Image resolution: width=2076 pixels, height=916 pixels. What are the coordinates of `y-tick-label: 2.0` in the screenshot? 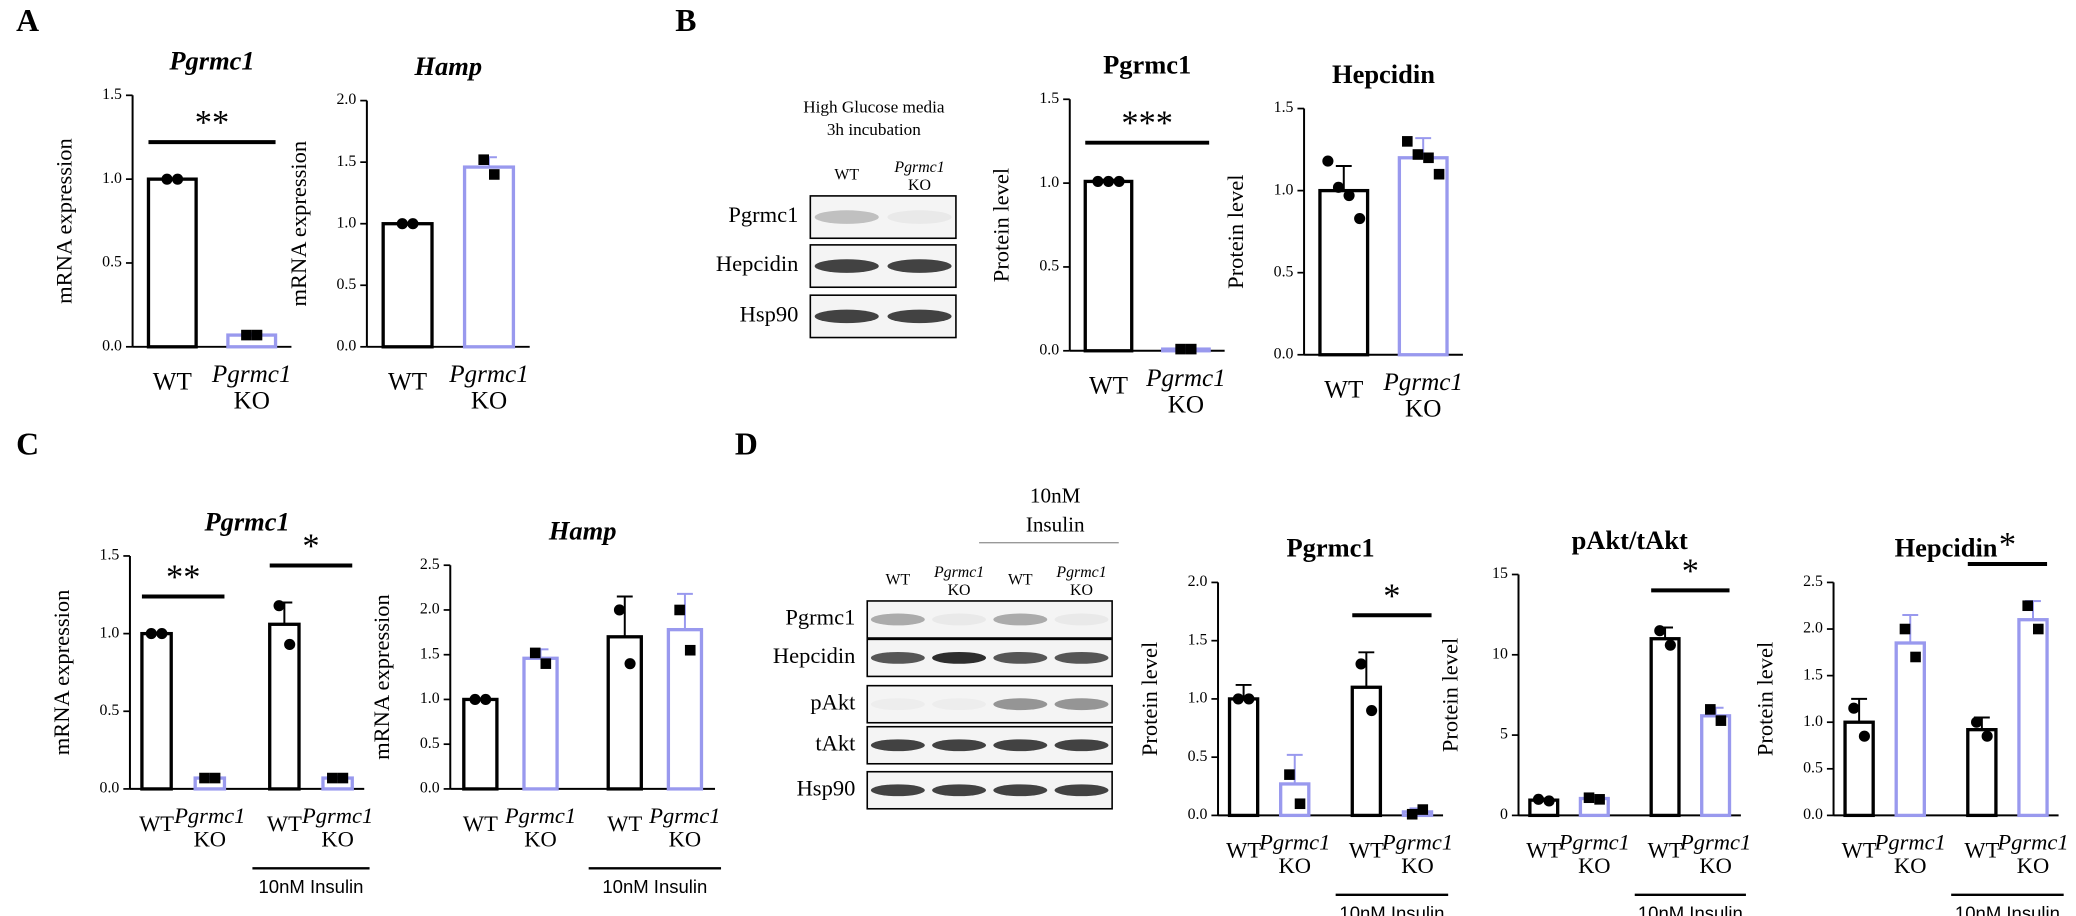 It's located at (1198, 581).